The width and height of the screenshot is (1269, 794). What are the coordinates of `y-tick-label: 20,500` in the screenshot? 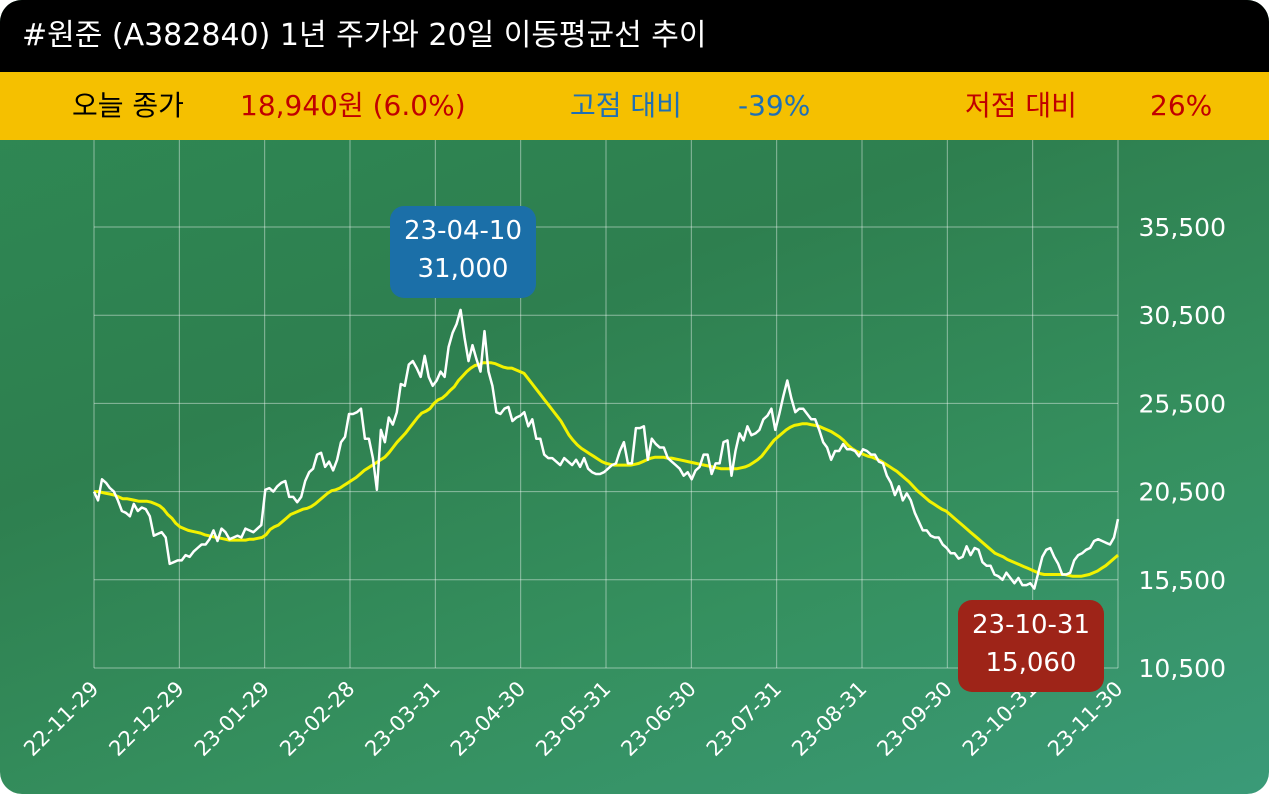 It's located at (1182, 492).